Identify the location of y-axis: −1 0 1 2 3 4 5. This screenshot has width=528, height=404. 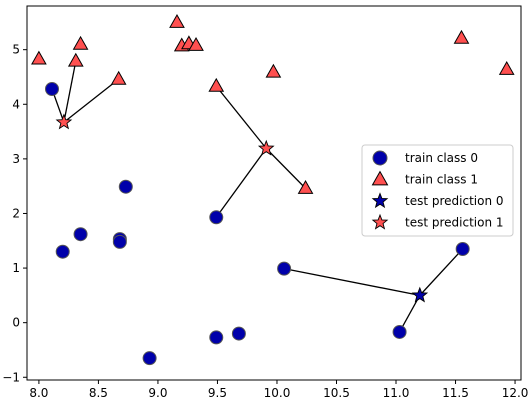
(14, 213).